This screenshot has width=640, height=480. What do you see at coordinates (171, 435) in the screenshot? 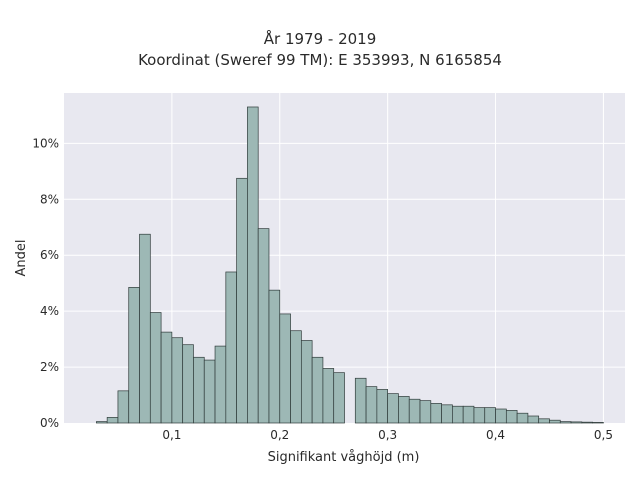
I see `x-tick-label: 0,1` at bounding box center [171, 435].